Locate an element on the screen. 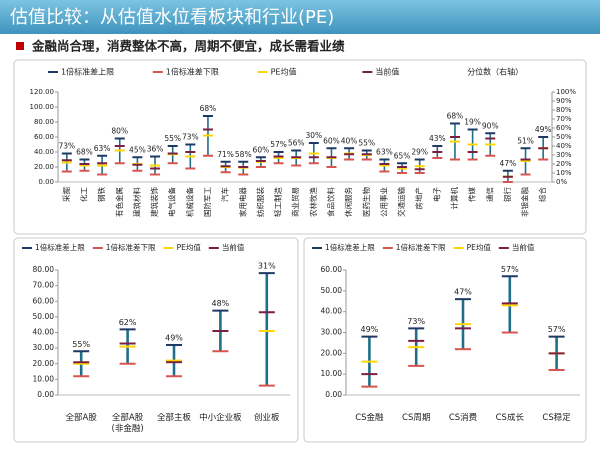  x-tick-label: 机械设备 is located at coordinates (189, 202).